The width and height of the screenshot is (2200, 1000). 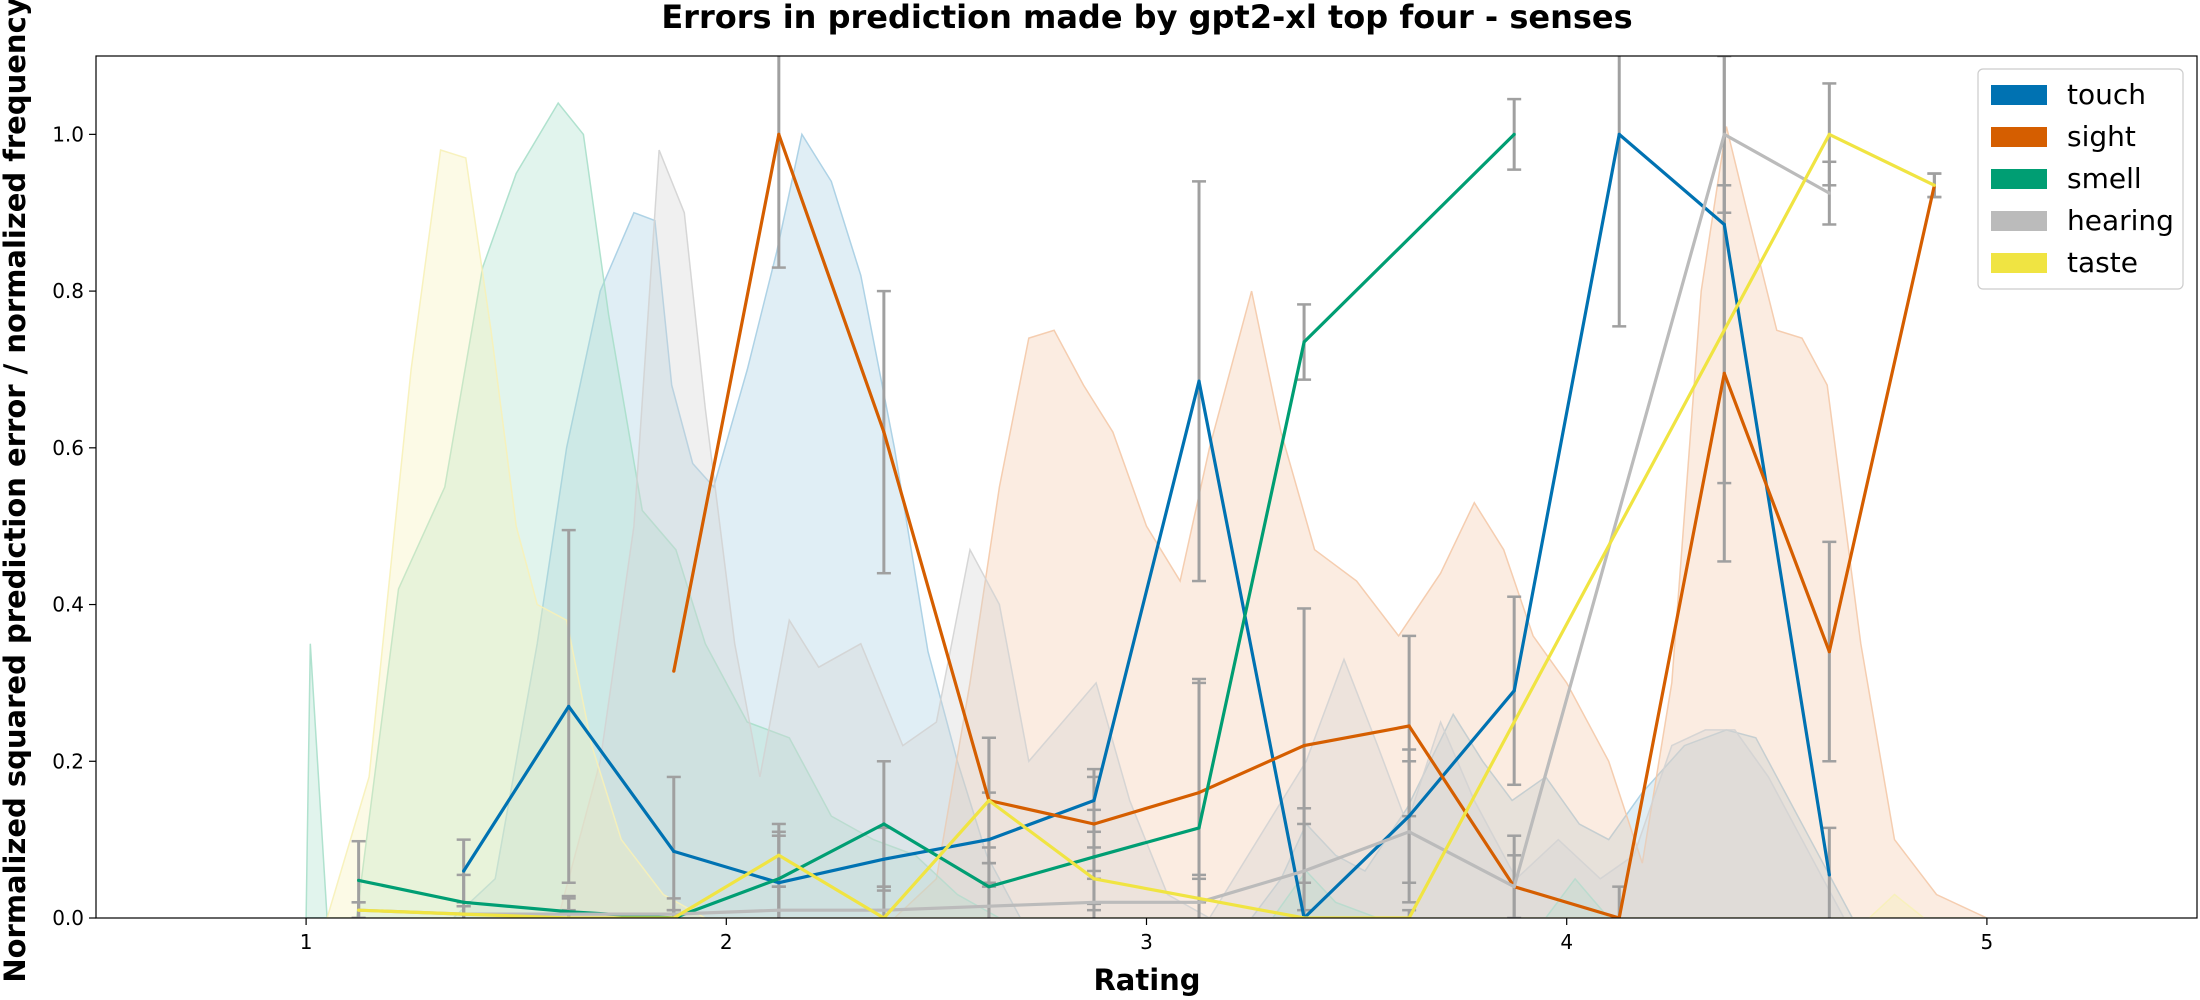 I want to click on y-tick-label: 0.4, so click(x=68, y=605).